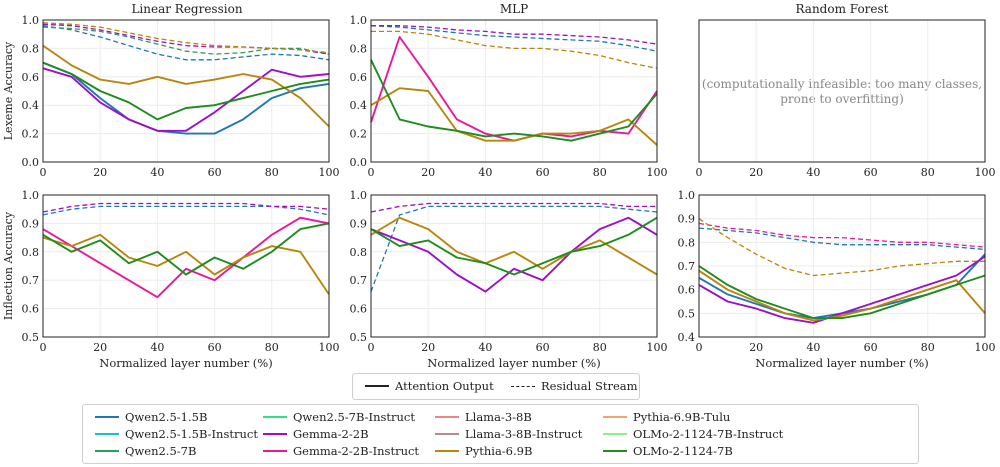 The image size is (1000, 467). I want to click on legend-model-label: Qwen2.5-7B-Instruct, so click(354, 417).